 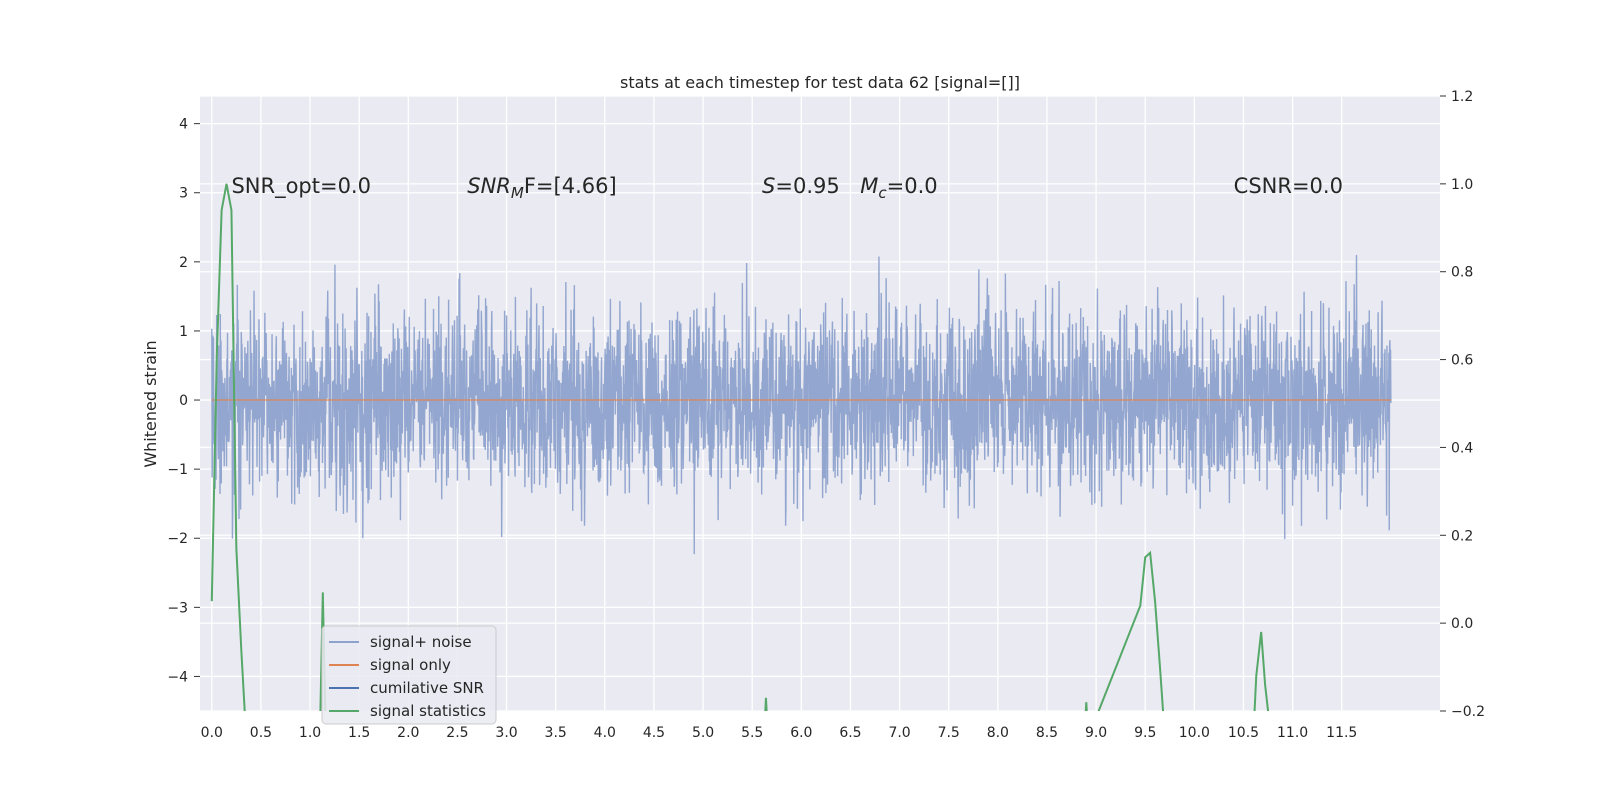 I want to click on annotation-part: =0.95, so click(x=807, y=186).